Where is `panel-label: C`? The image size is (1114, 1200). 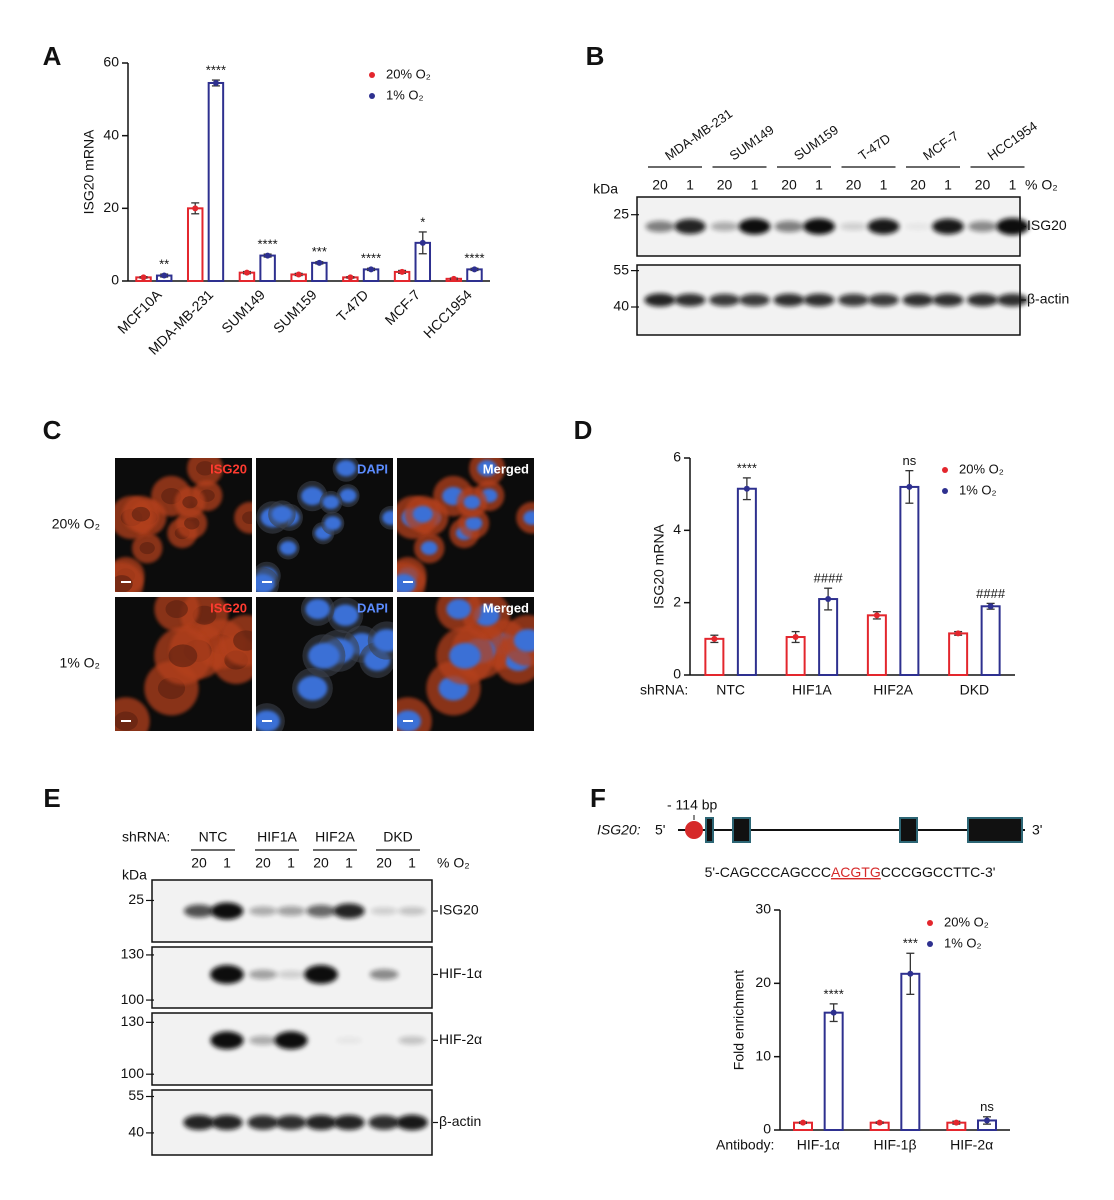
panel-label: C is located at coordinates (52, 430).